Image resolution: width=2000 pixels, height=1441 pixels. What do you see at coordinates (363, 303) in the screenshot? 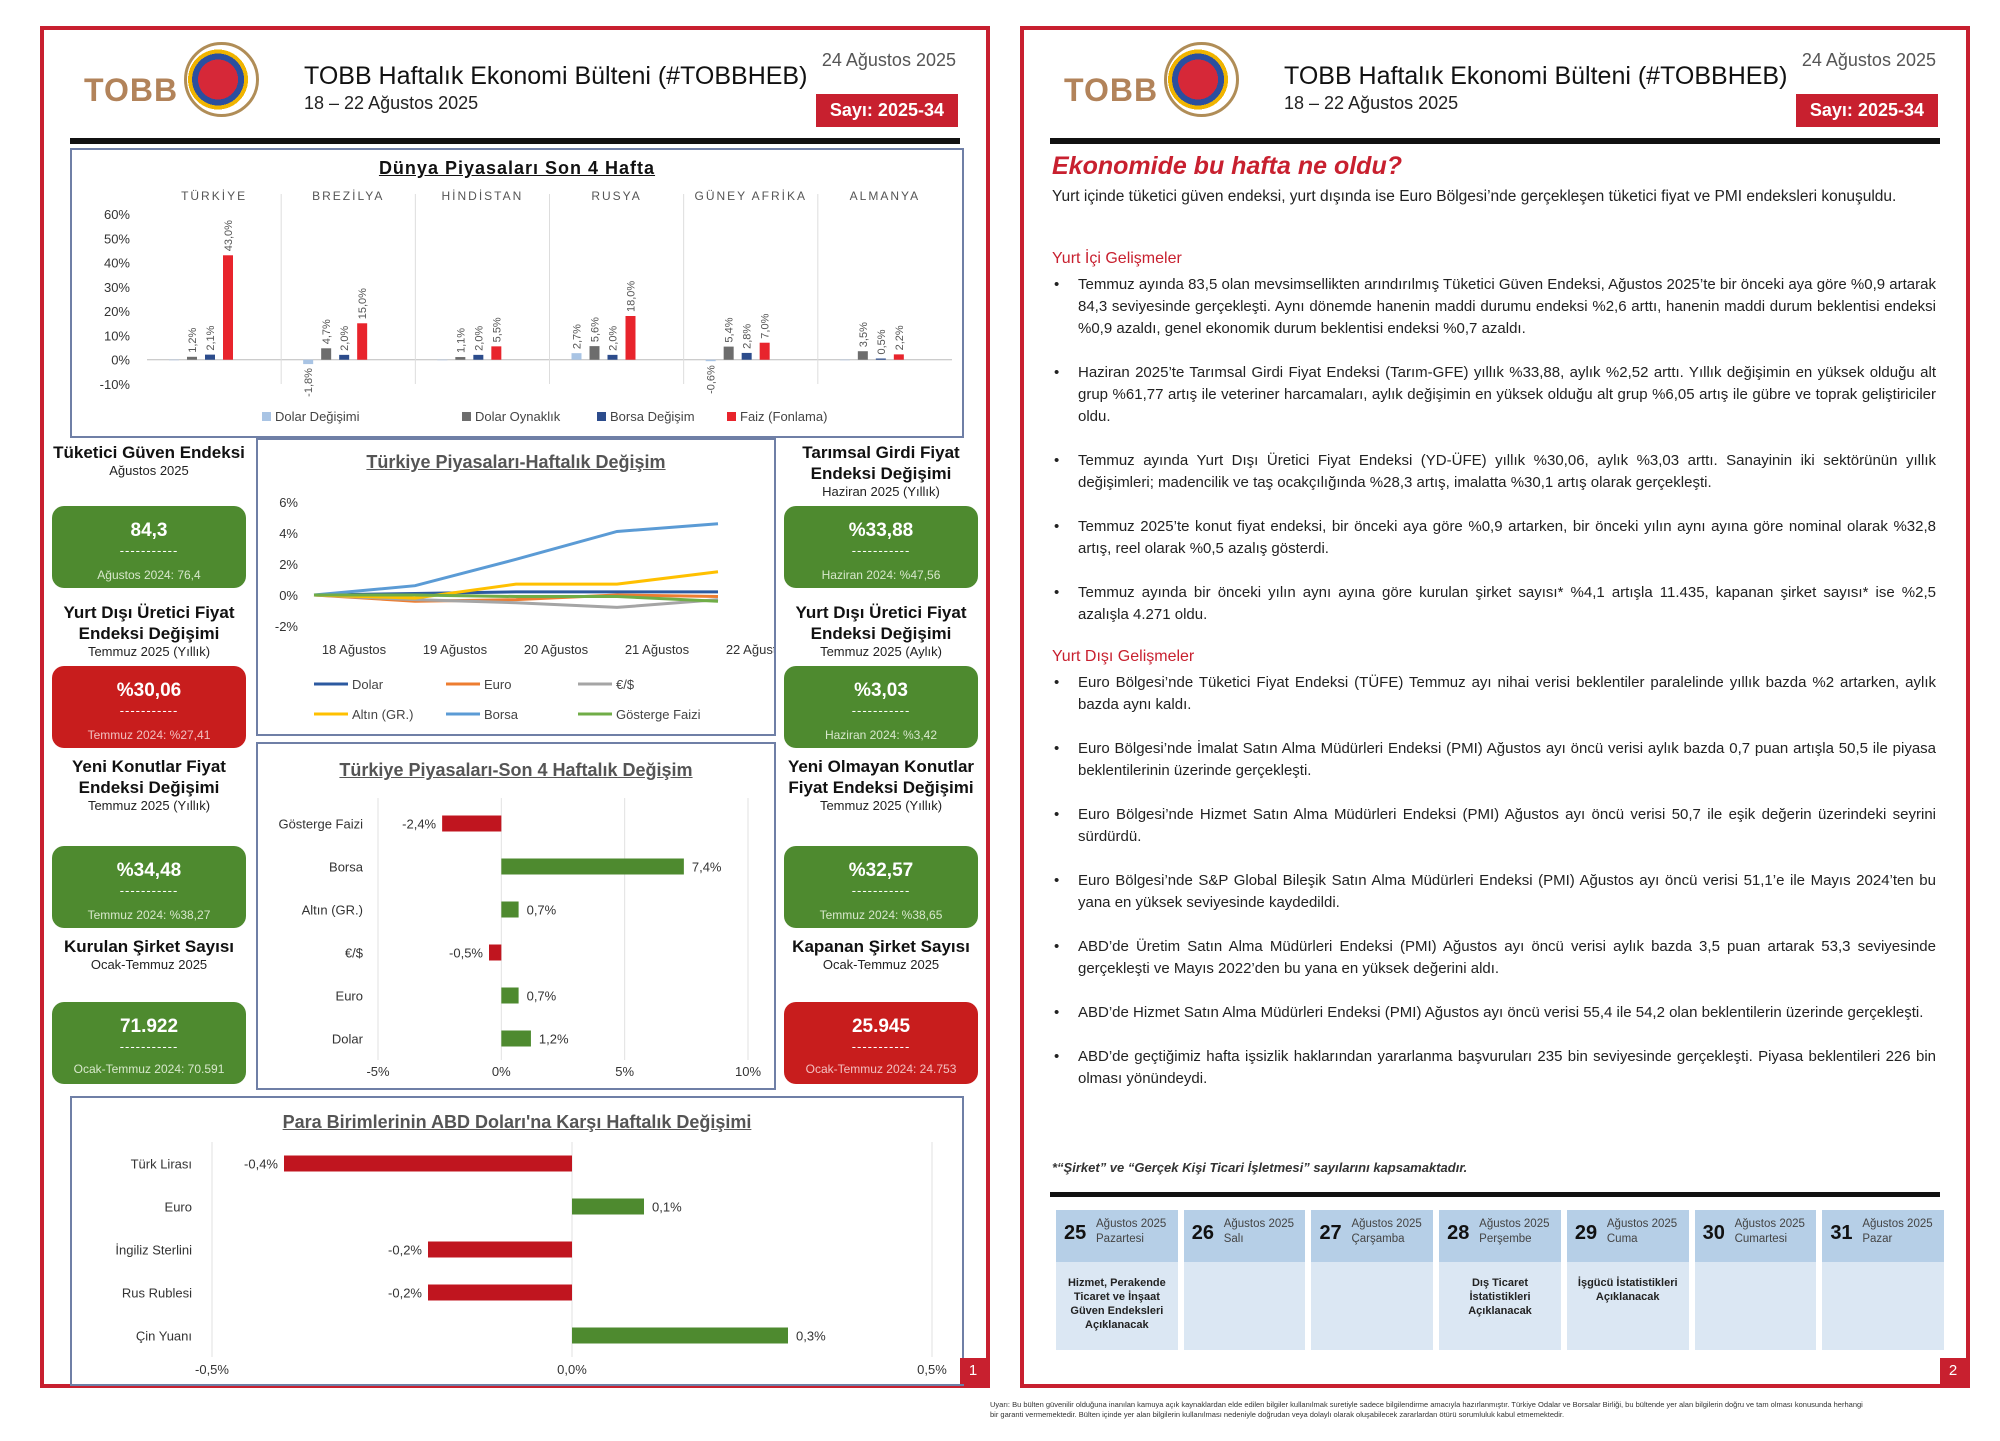
I see `data-label: 15,0%` at bounding box center [363, 303].